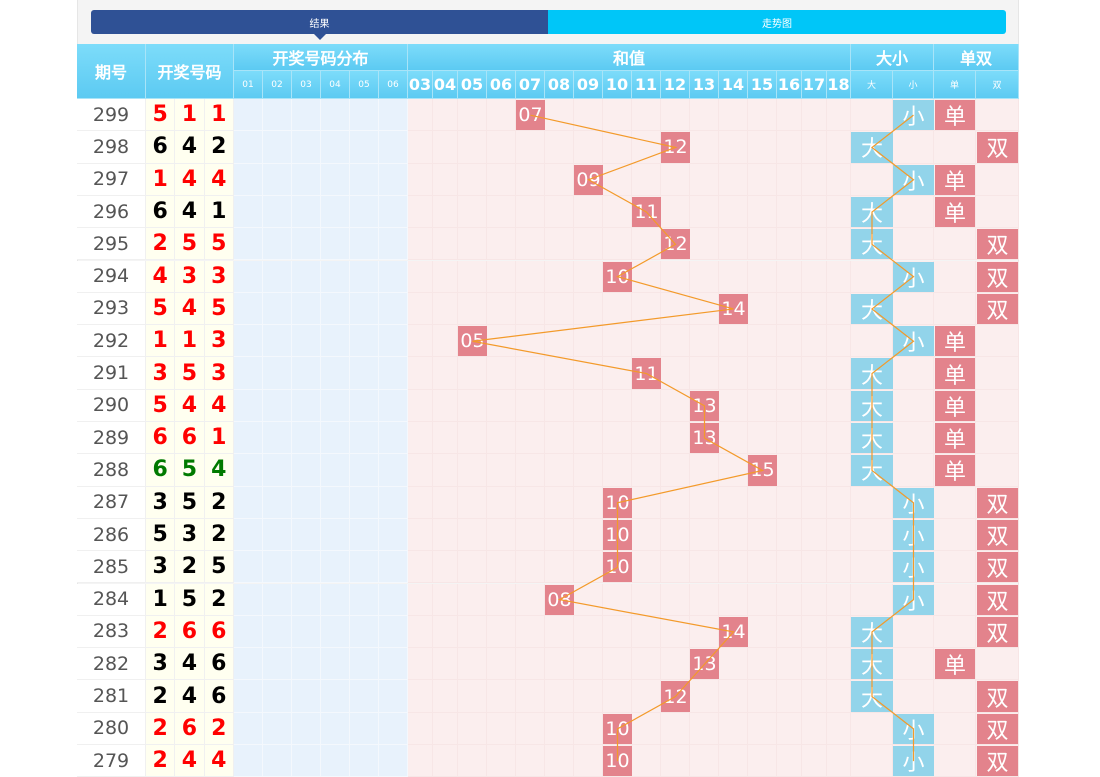  I want to click on header-sum-col: 12, so click(675, 85).